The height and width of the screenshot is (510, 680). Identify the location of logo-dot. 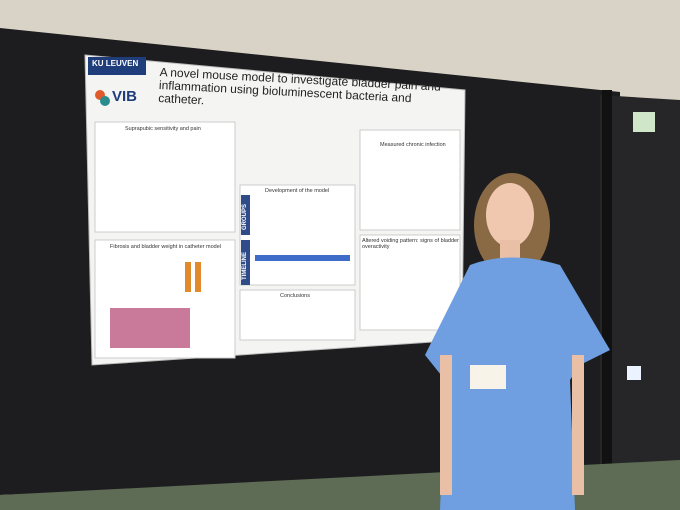
(105, 101).